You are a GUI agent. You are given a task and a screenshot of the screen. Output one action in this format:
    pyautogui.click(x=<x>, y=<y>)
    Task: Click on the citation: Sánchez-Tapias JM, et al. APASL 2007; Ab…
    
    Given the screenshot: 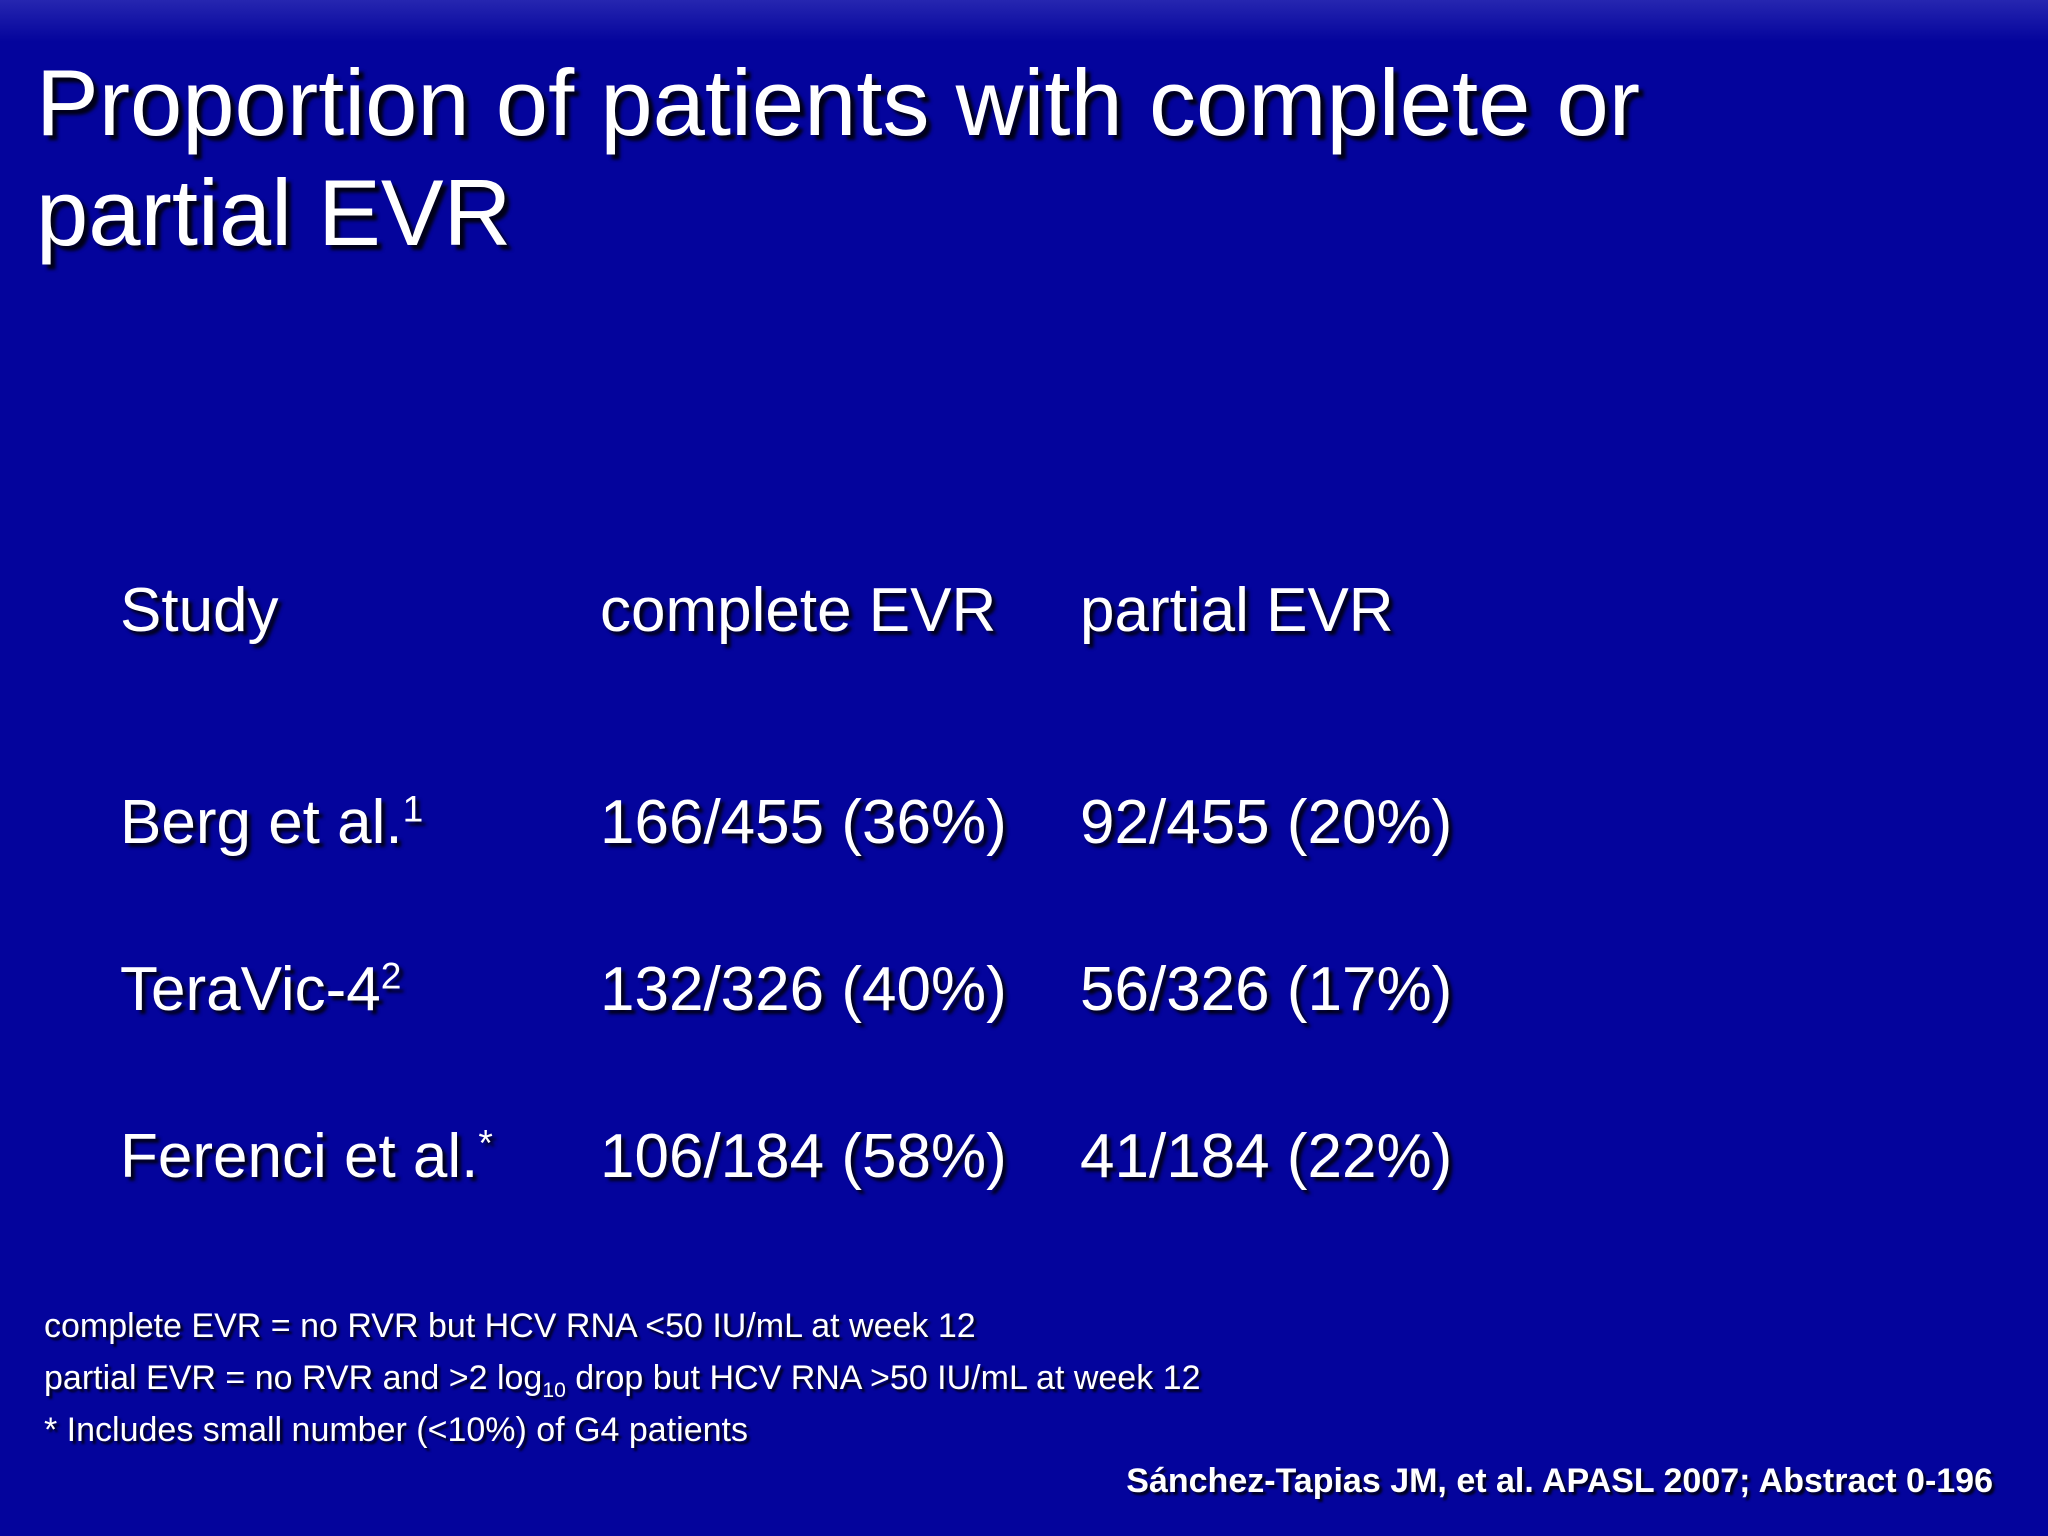 What is the action you would take?
    pyautogui.click(x=1559, y=1481)
    